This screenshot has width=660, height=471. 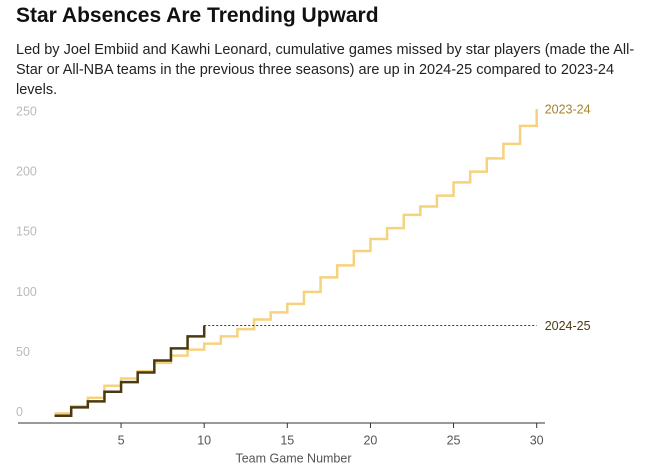 What do you see at coordinates (287, 440) in the screenshot?
I see `x-tick-label: 15` at bounding box center [287, 440].